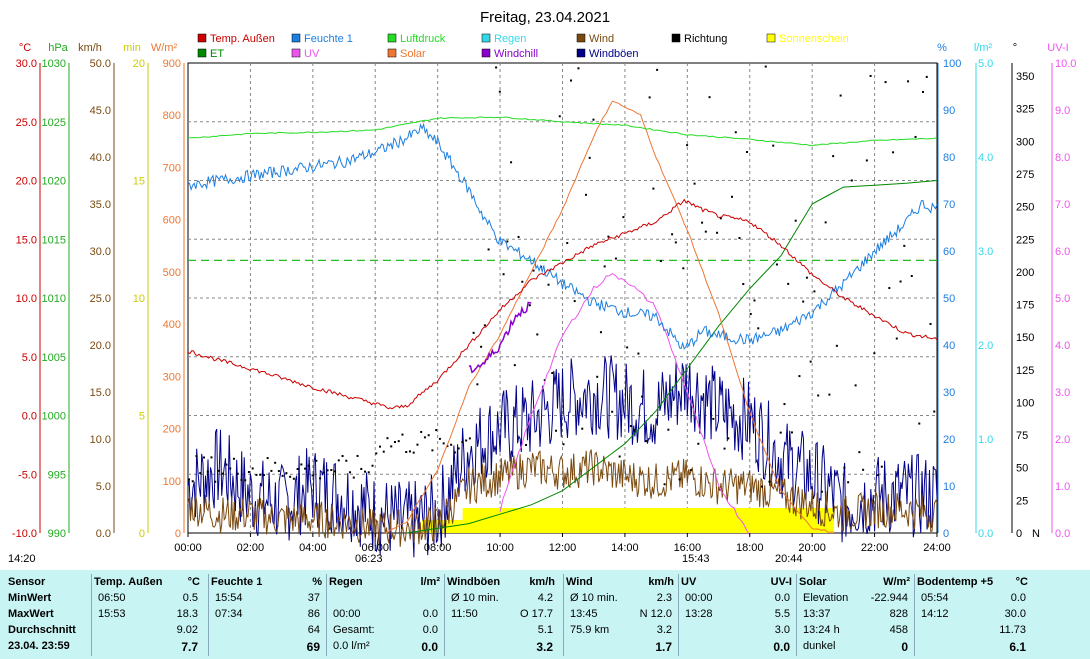 Image resolution: width=1090 pixels, height=659 pixels. What do you see at coordinates (1012, 630) in the screenshot?
I see `stats-cell-value: 11.73` at bounding box center [1012, 630].